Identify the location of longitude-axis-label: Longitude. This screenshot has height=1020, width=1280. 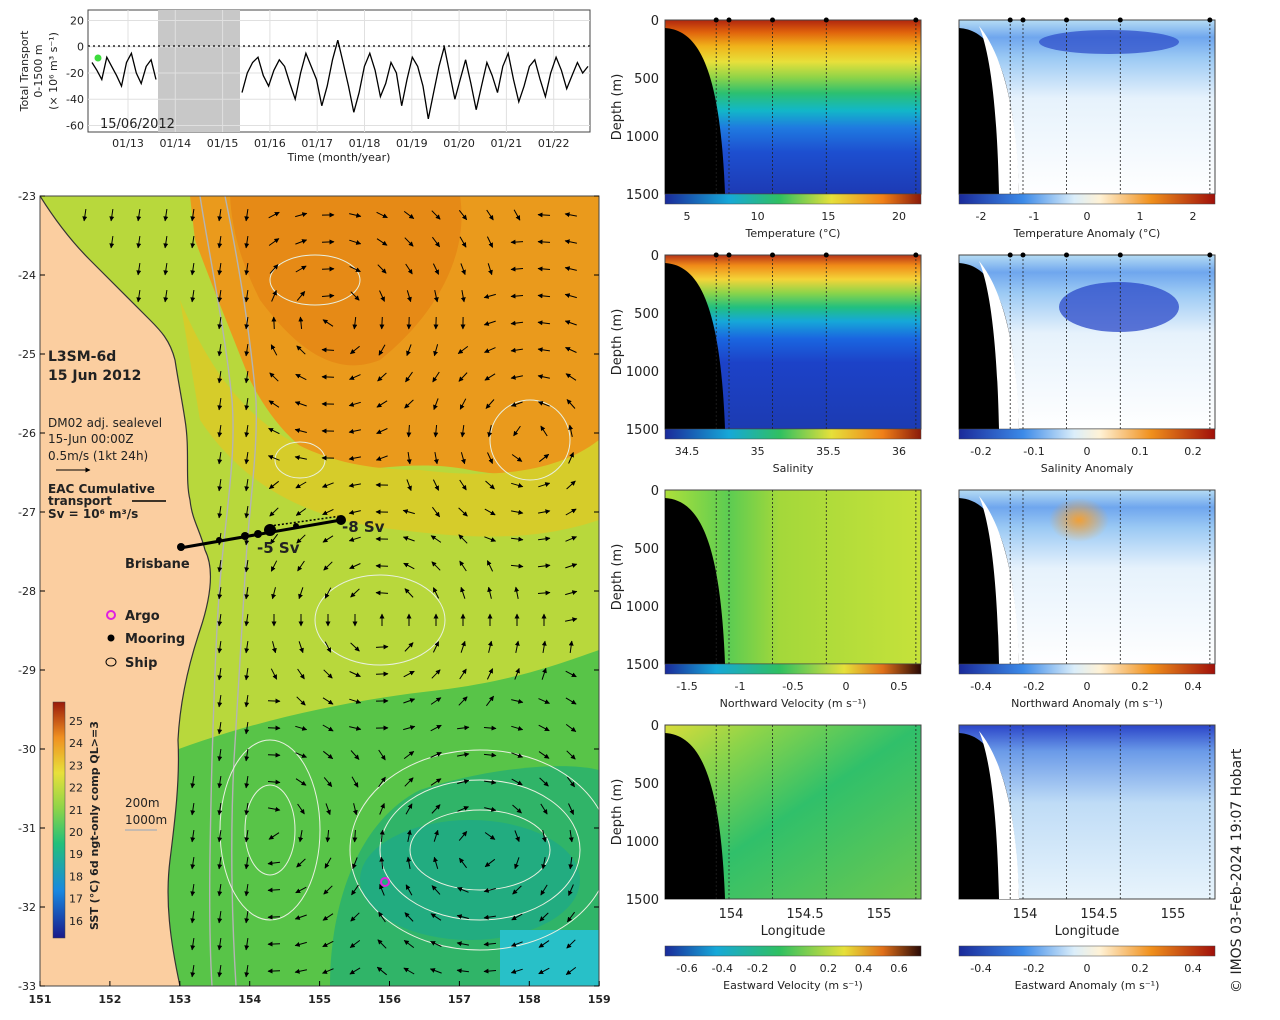
(793, 931).